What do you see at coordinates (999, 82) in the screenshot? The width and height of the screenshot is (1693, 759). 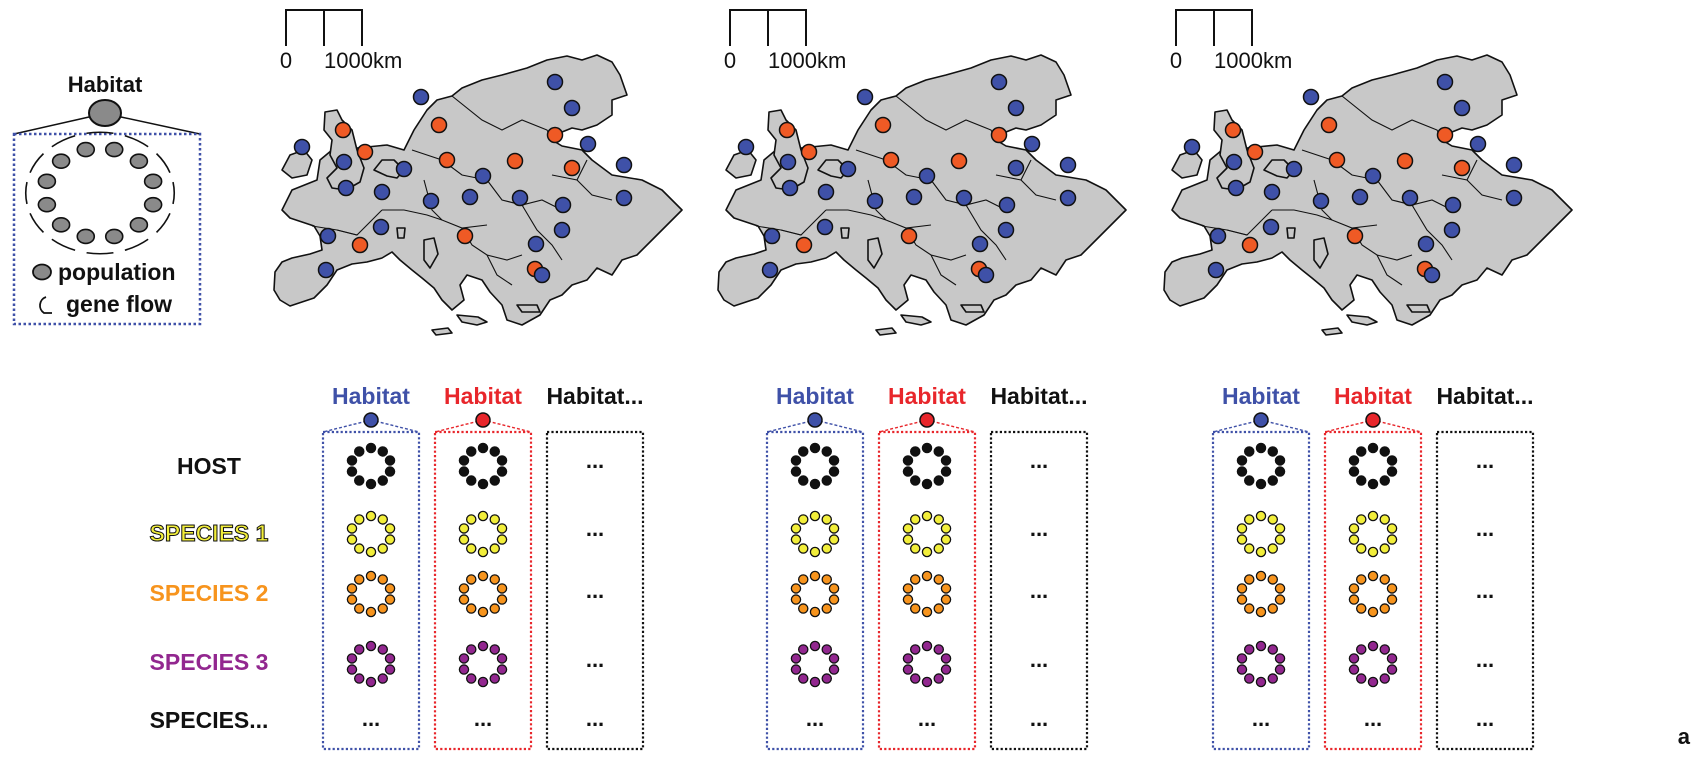 I see `habitat-site-finland` at bounding box center [999, 82].